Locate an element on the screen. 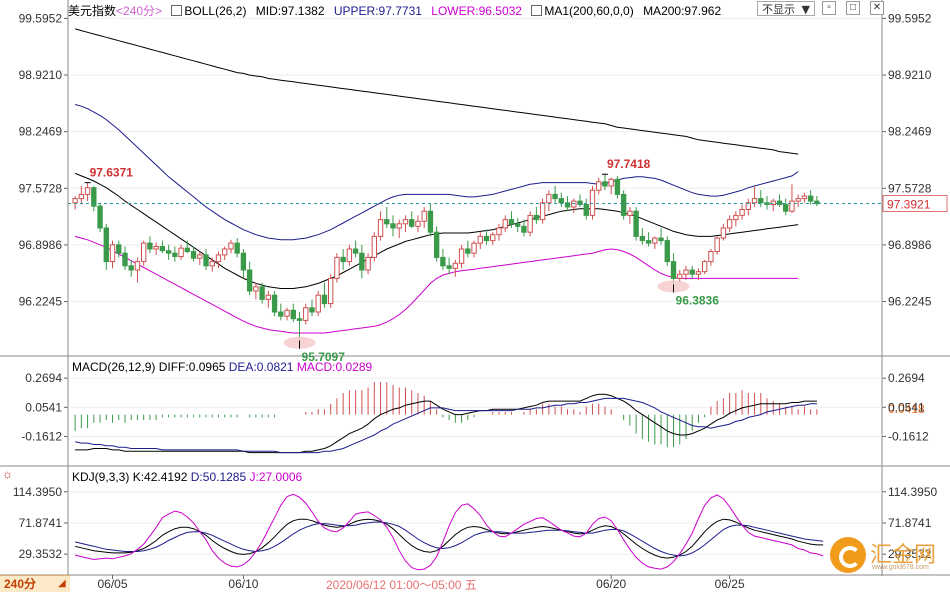  sun-icon: ☼ is located at coordinates (7, 474).